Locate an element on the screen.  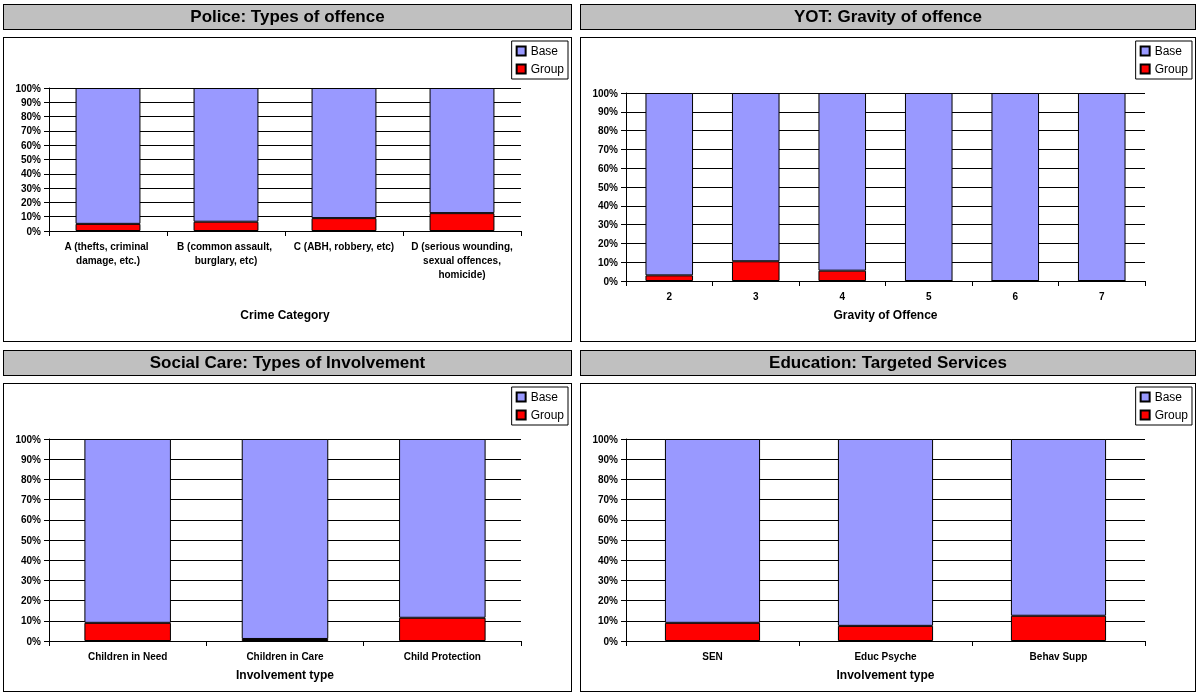
x-tick-label: D (serious wounding, sexual offences, homicide) is located at coordinates (462, 260).